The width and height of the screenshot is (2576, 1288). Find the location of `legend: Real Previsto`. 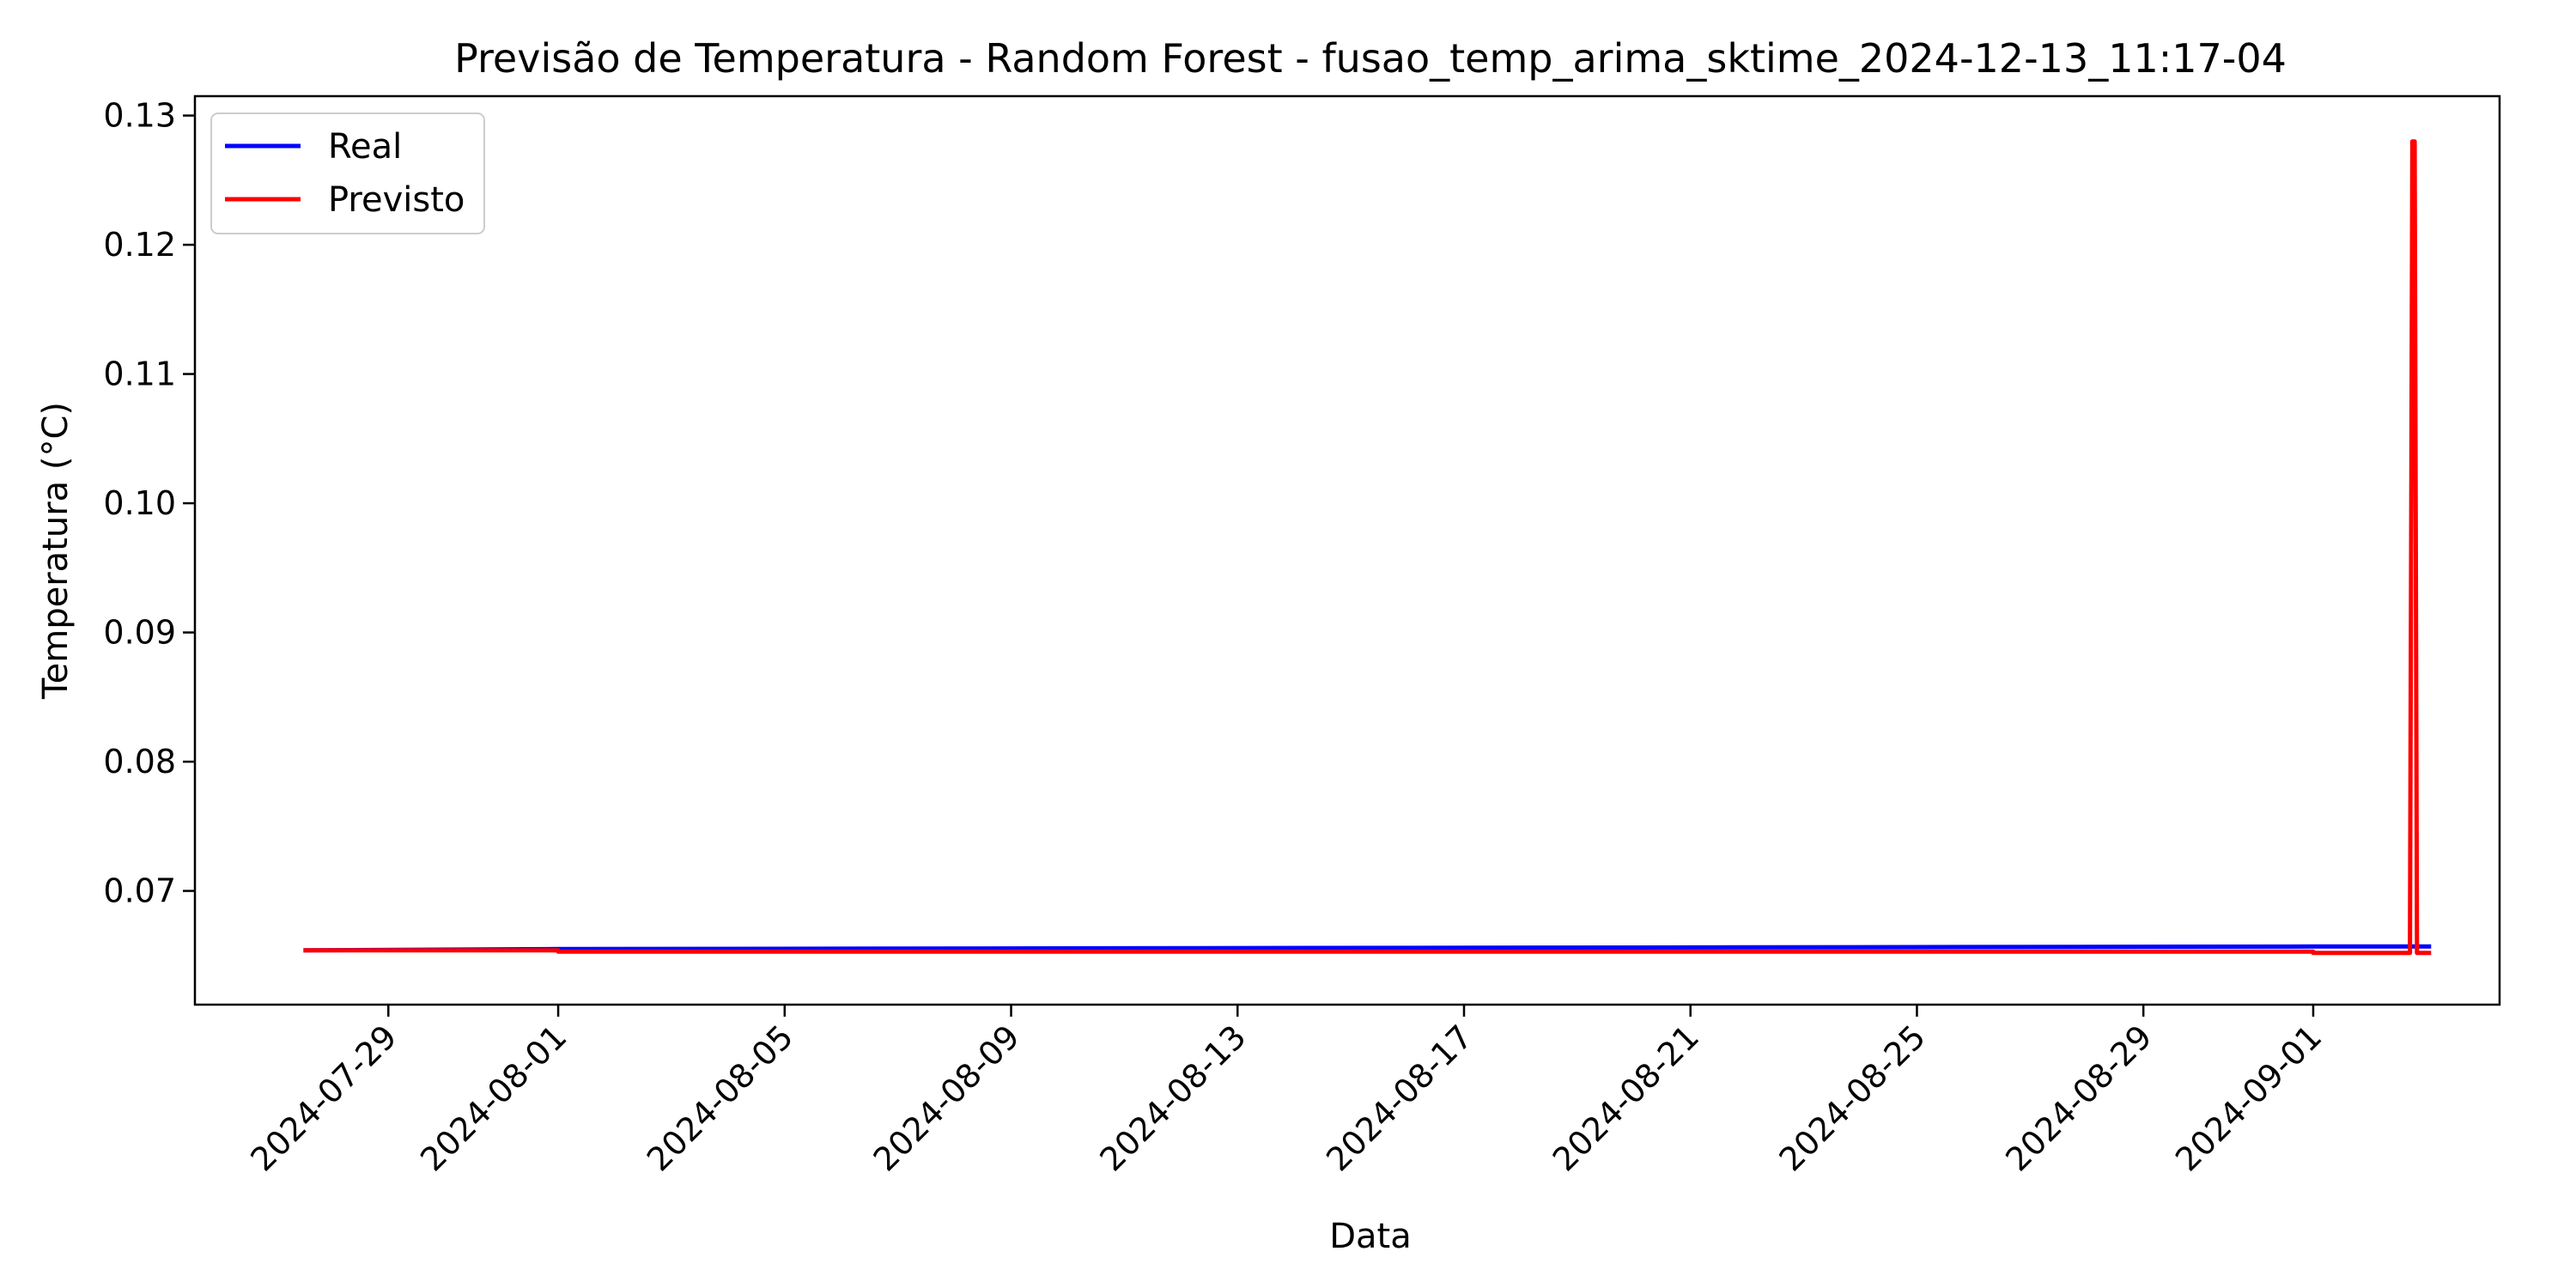

legend: Real Previsto is located at coordinates (347, 173).